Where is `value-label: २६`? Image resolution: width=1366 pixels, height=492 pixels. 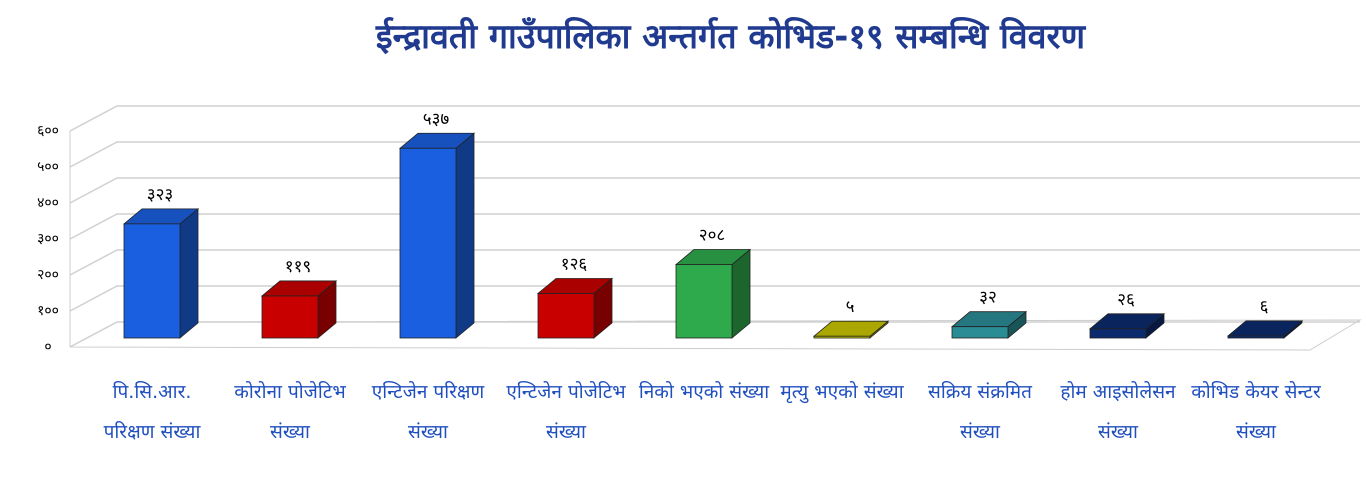 value-label: २६ is located at coordinates (1126, 300).